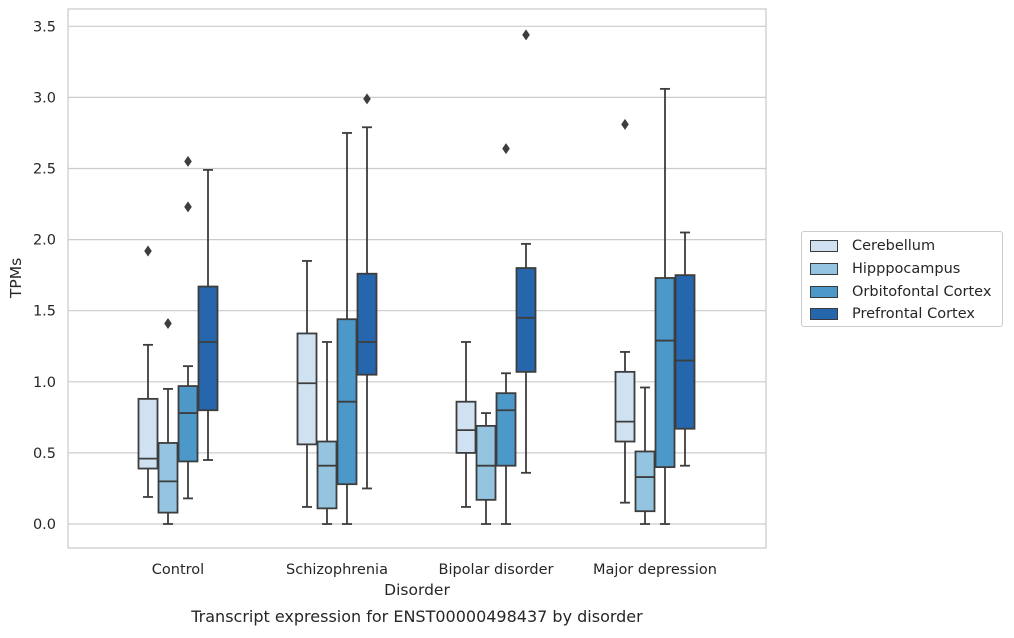 The width and height of the screenshot is (1014, 638). Describe the element at coordinates (44, 312) in the screenshot. I see `y-tick-label: 1.5` at that location.